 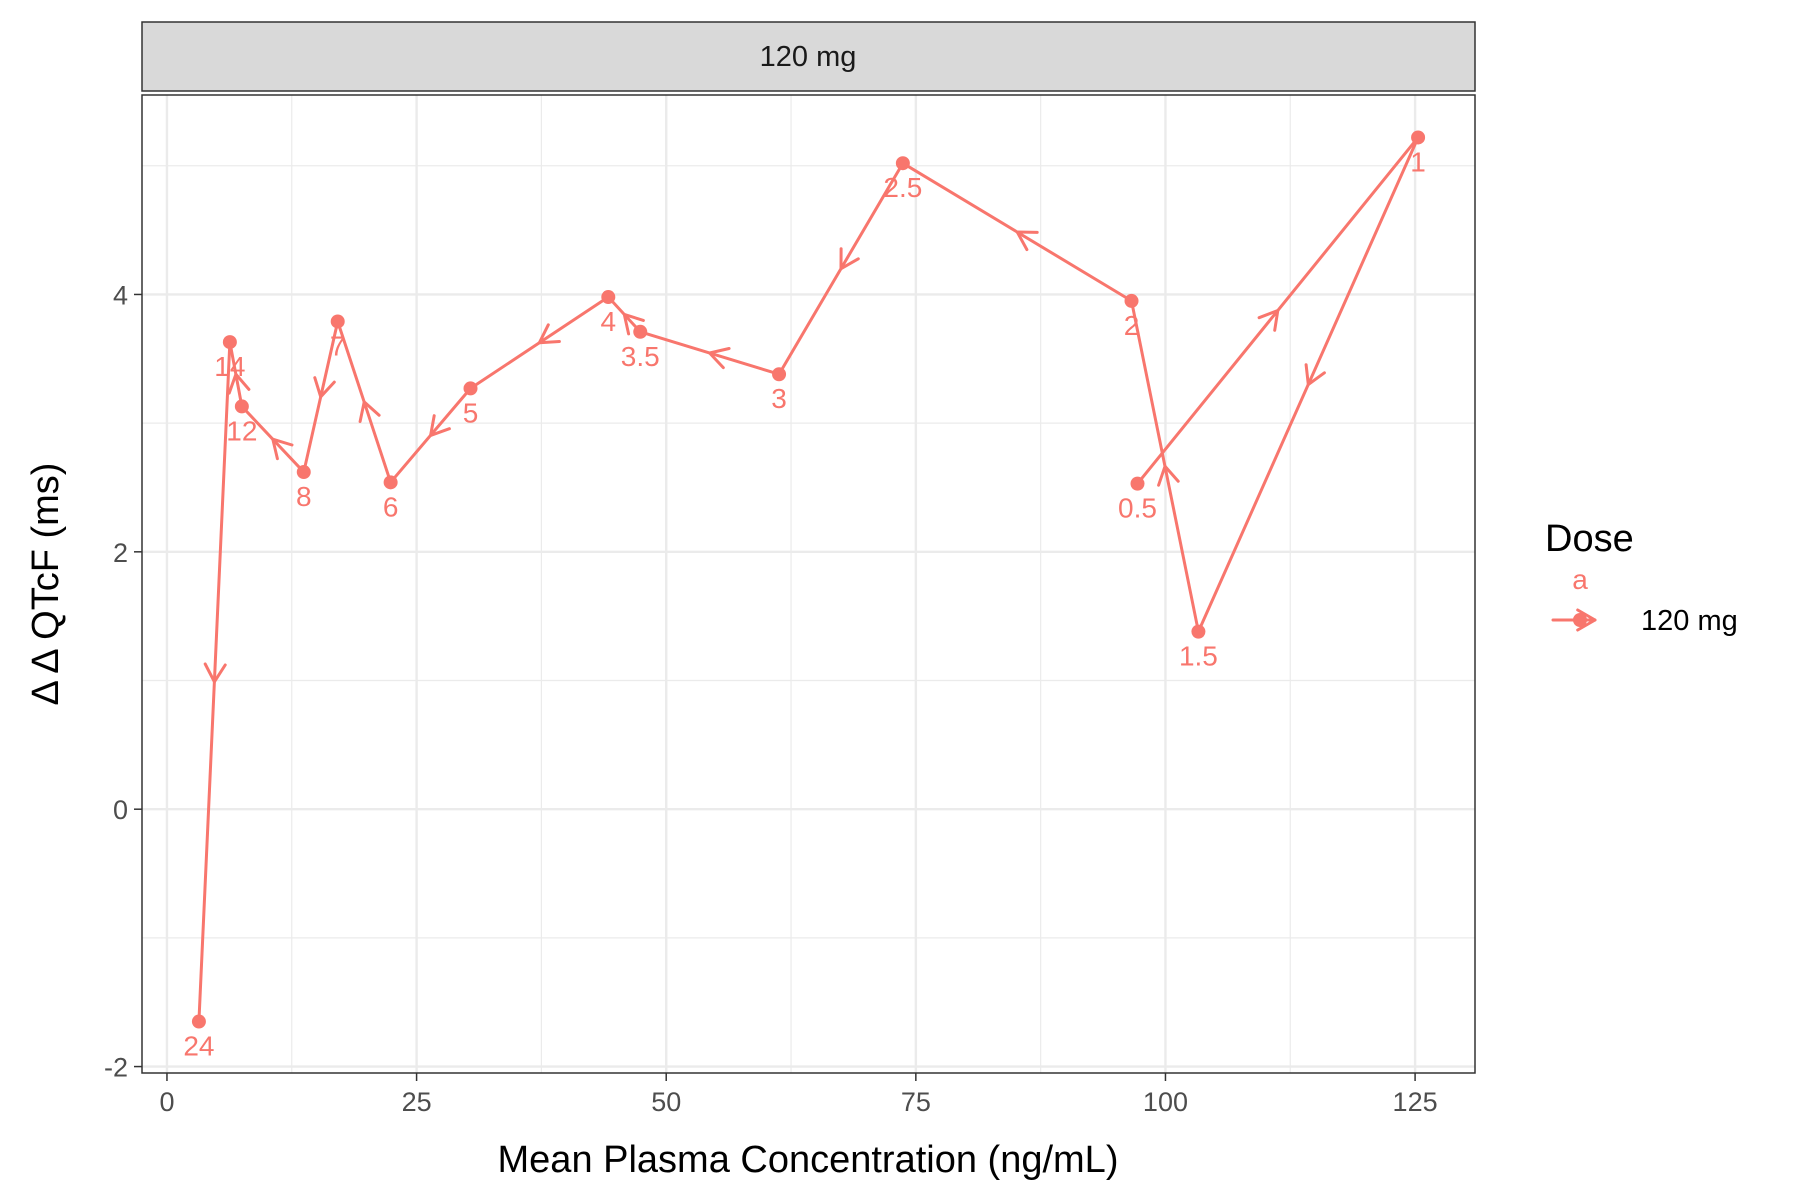 What do you see at coordinates (916, 1102) in the screenshot?
I see `x-tick-label: 75` at bounding box center [916, 1102].